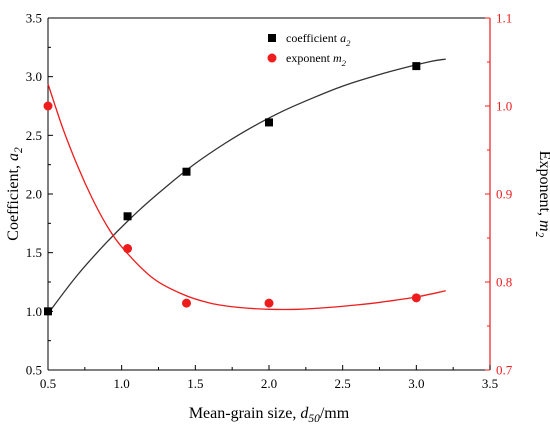 Image resolution: width=550 pixels, height=432 pixels. What do you see at coordinates (309, 49) in the screenshot?
I see `legend: coefficient a2 exponent m2` at bounding box center [309, 49].